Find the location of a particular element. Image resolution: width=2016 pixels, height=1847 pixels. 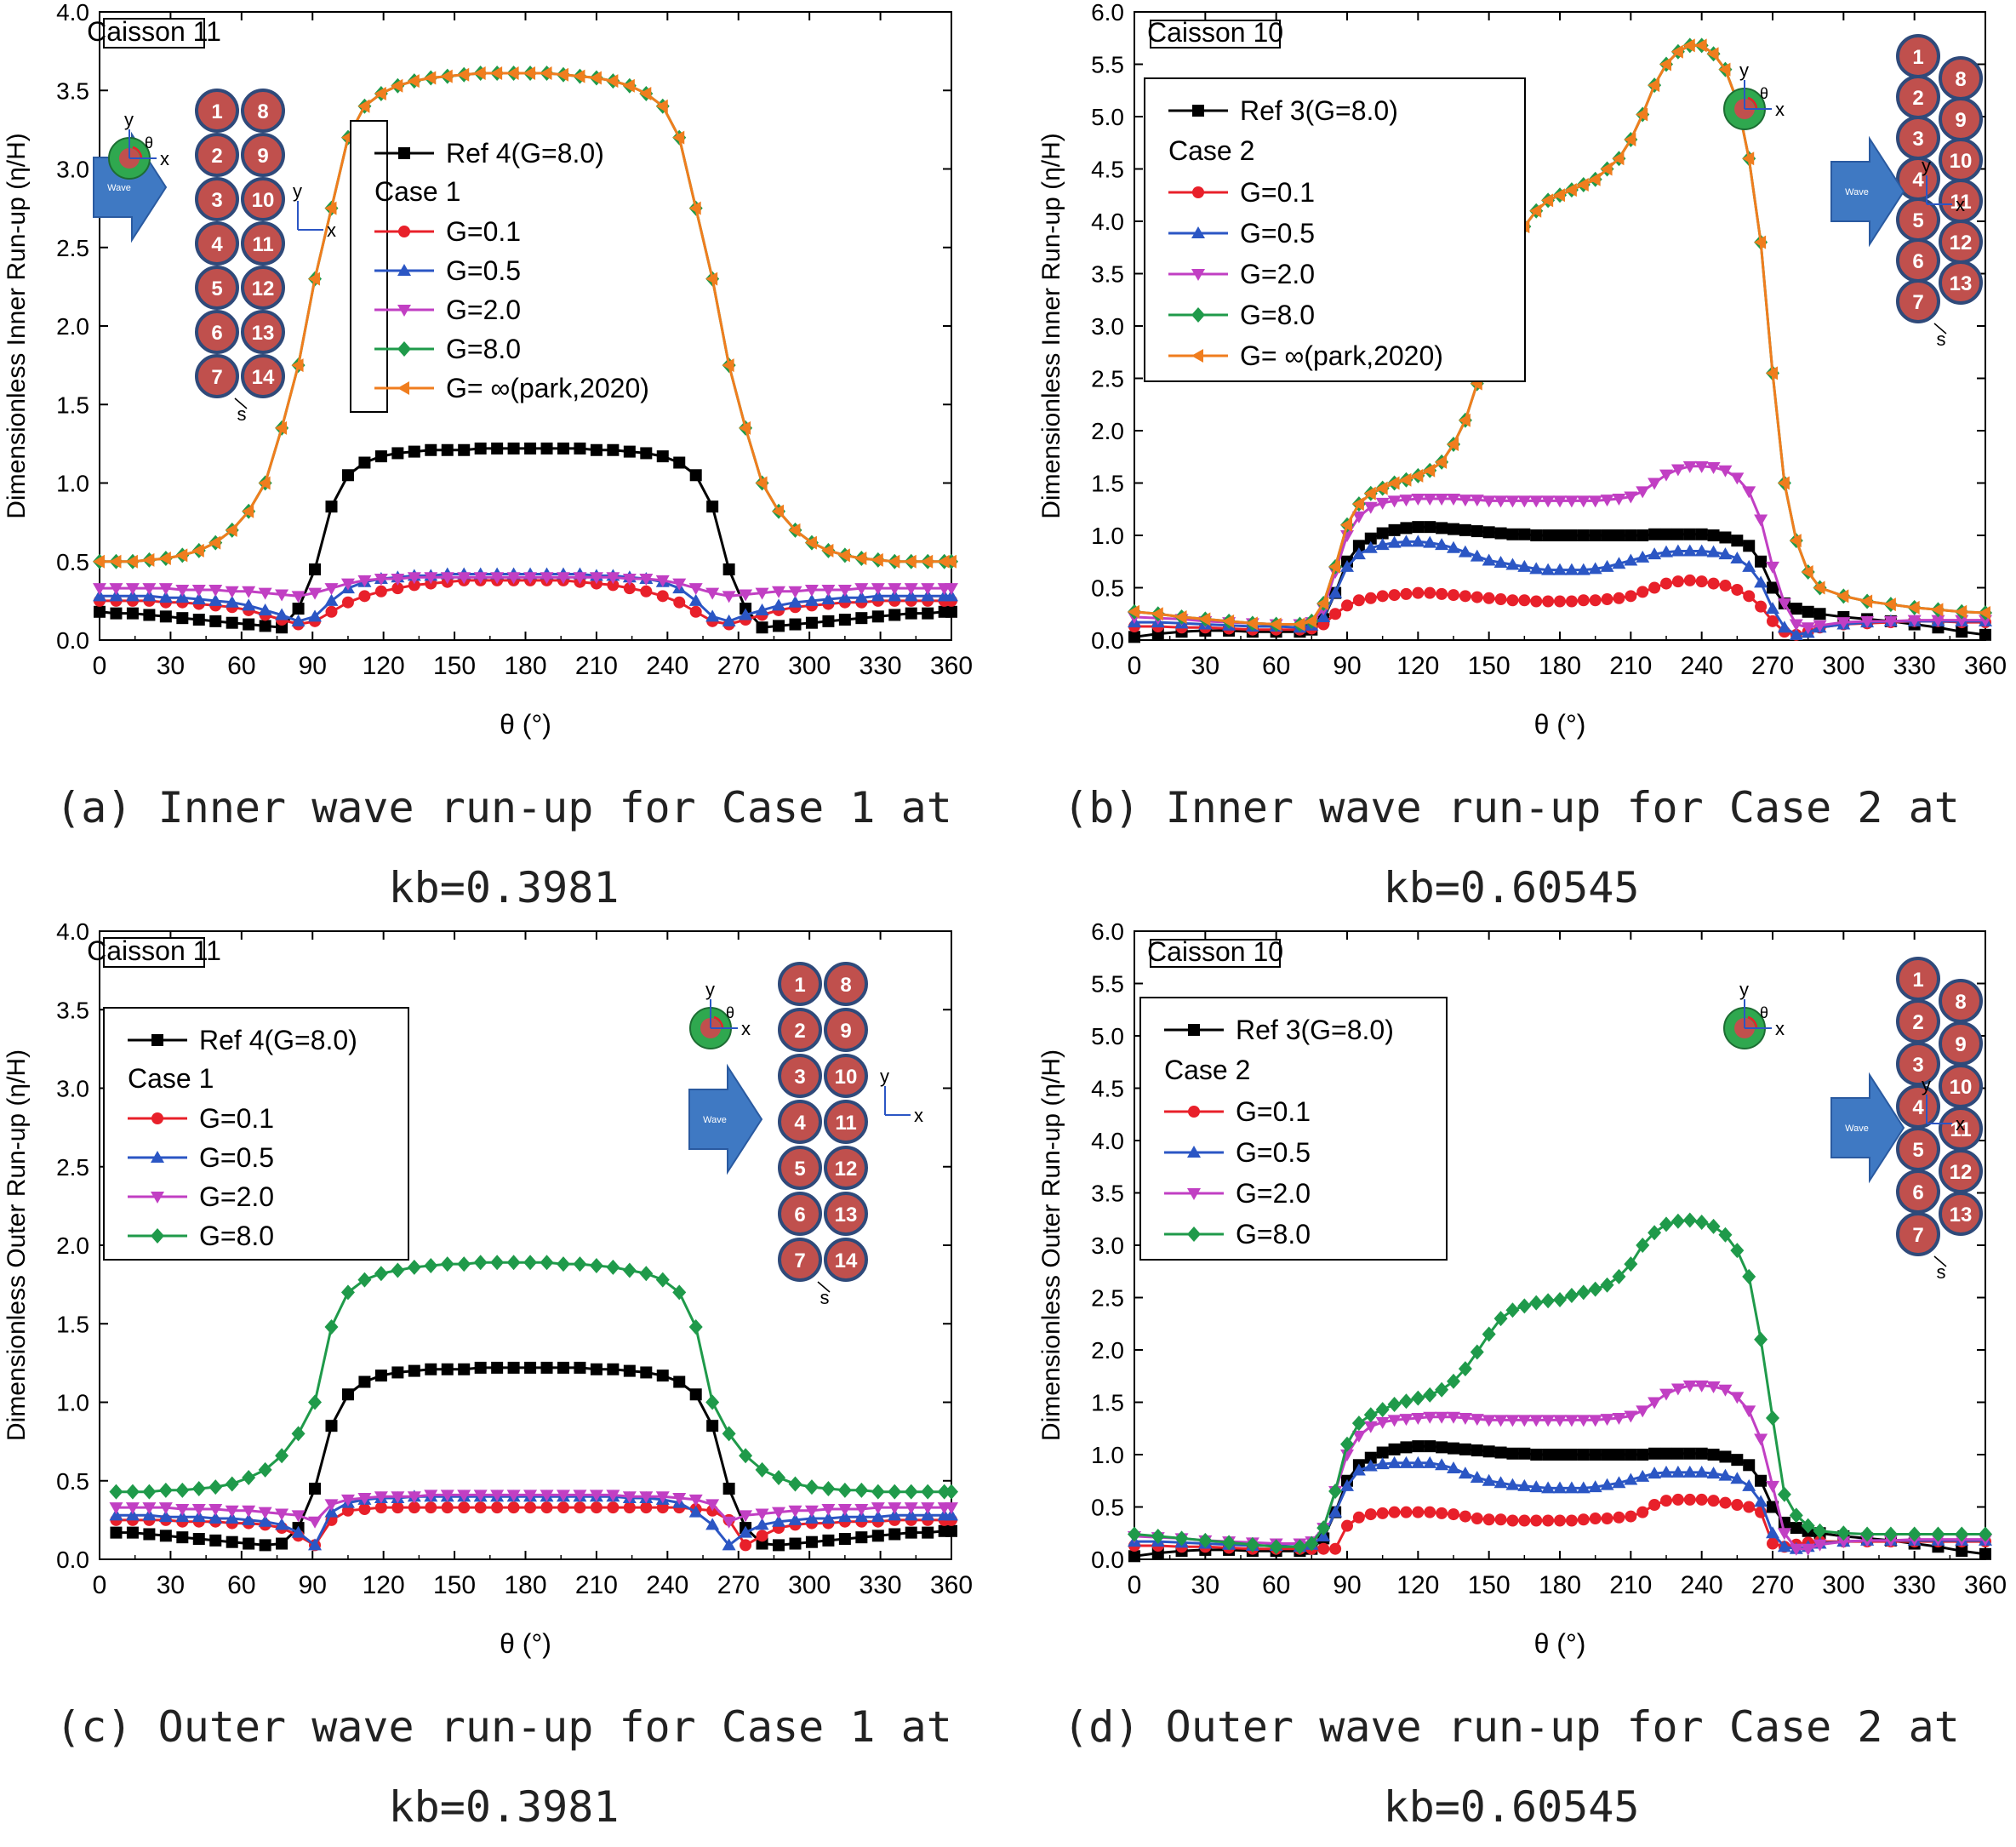

x-tick-label: 90 is located at coordinates (1347, 666).